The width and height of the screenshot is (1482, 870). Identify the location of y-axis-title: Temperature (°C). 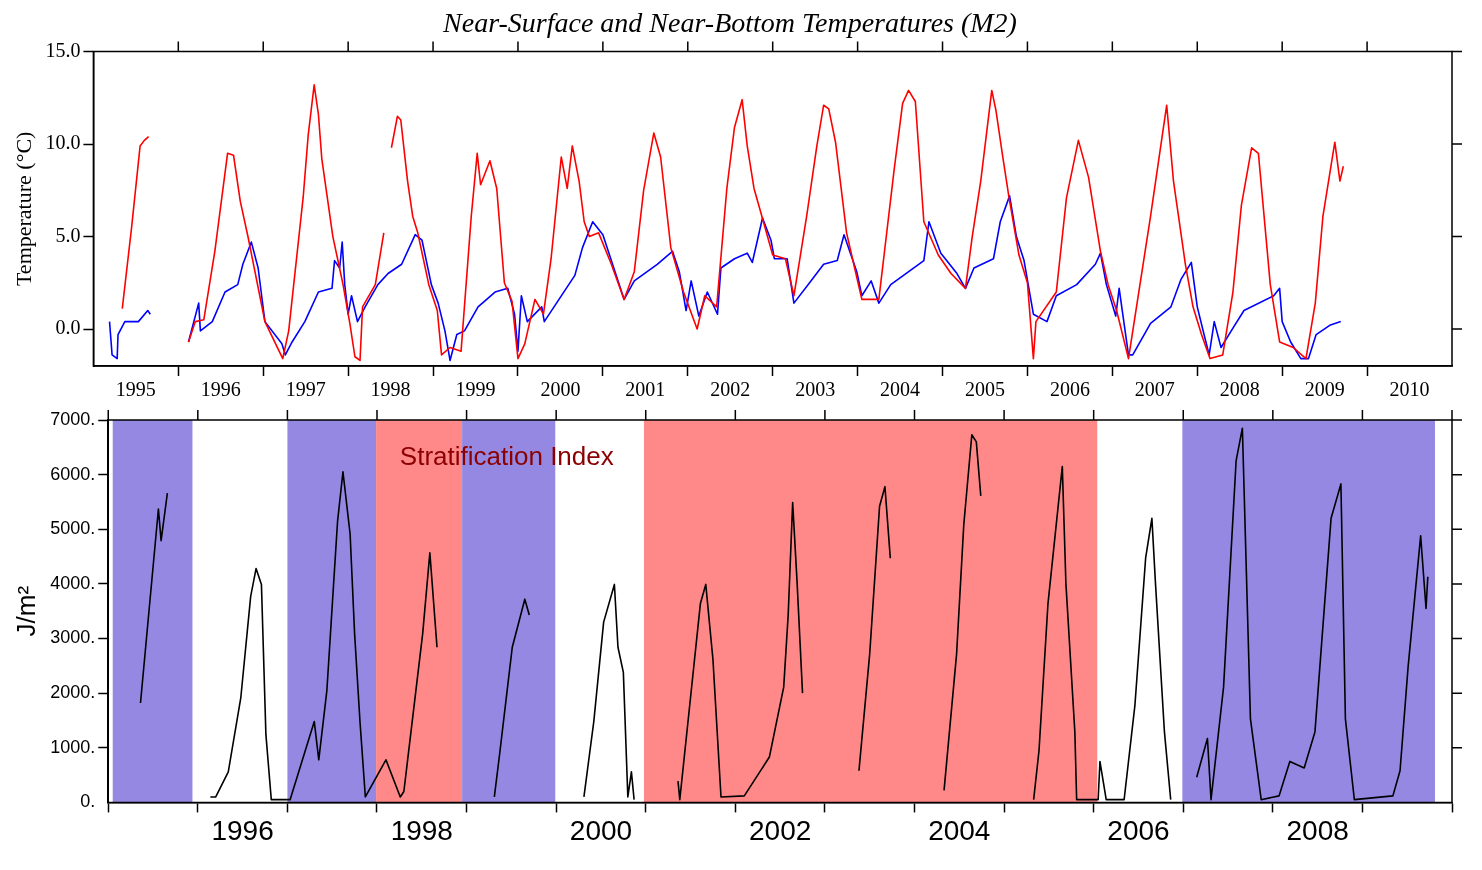
(23, 209).